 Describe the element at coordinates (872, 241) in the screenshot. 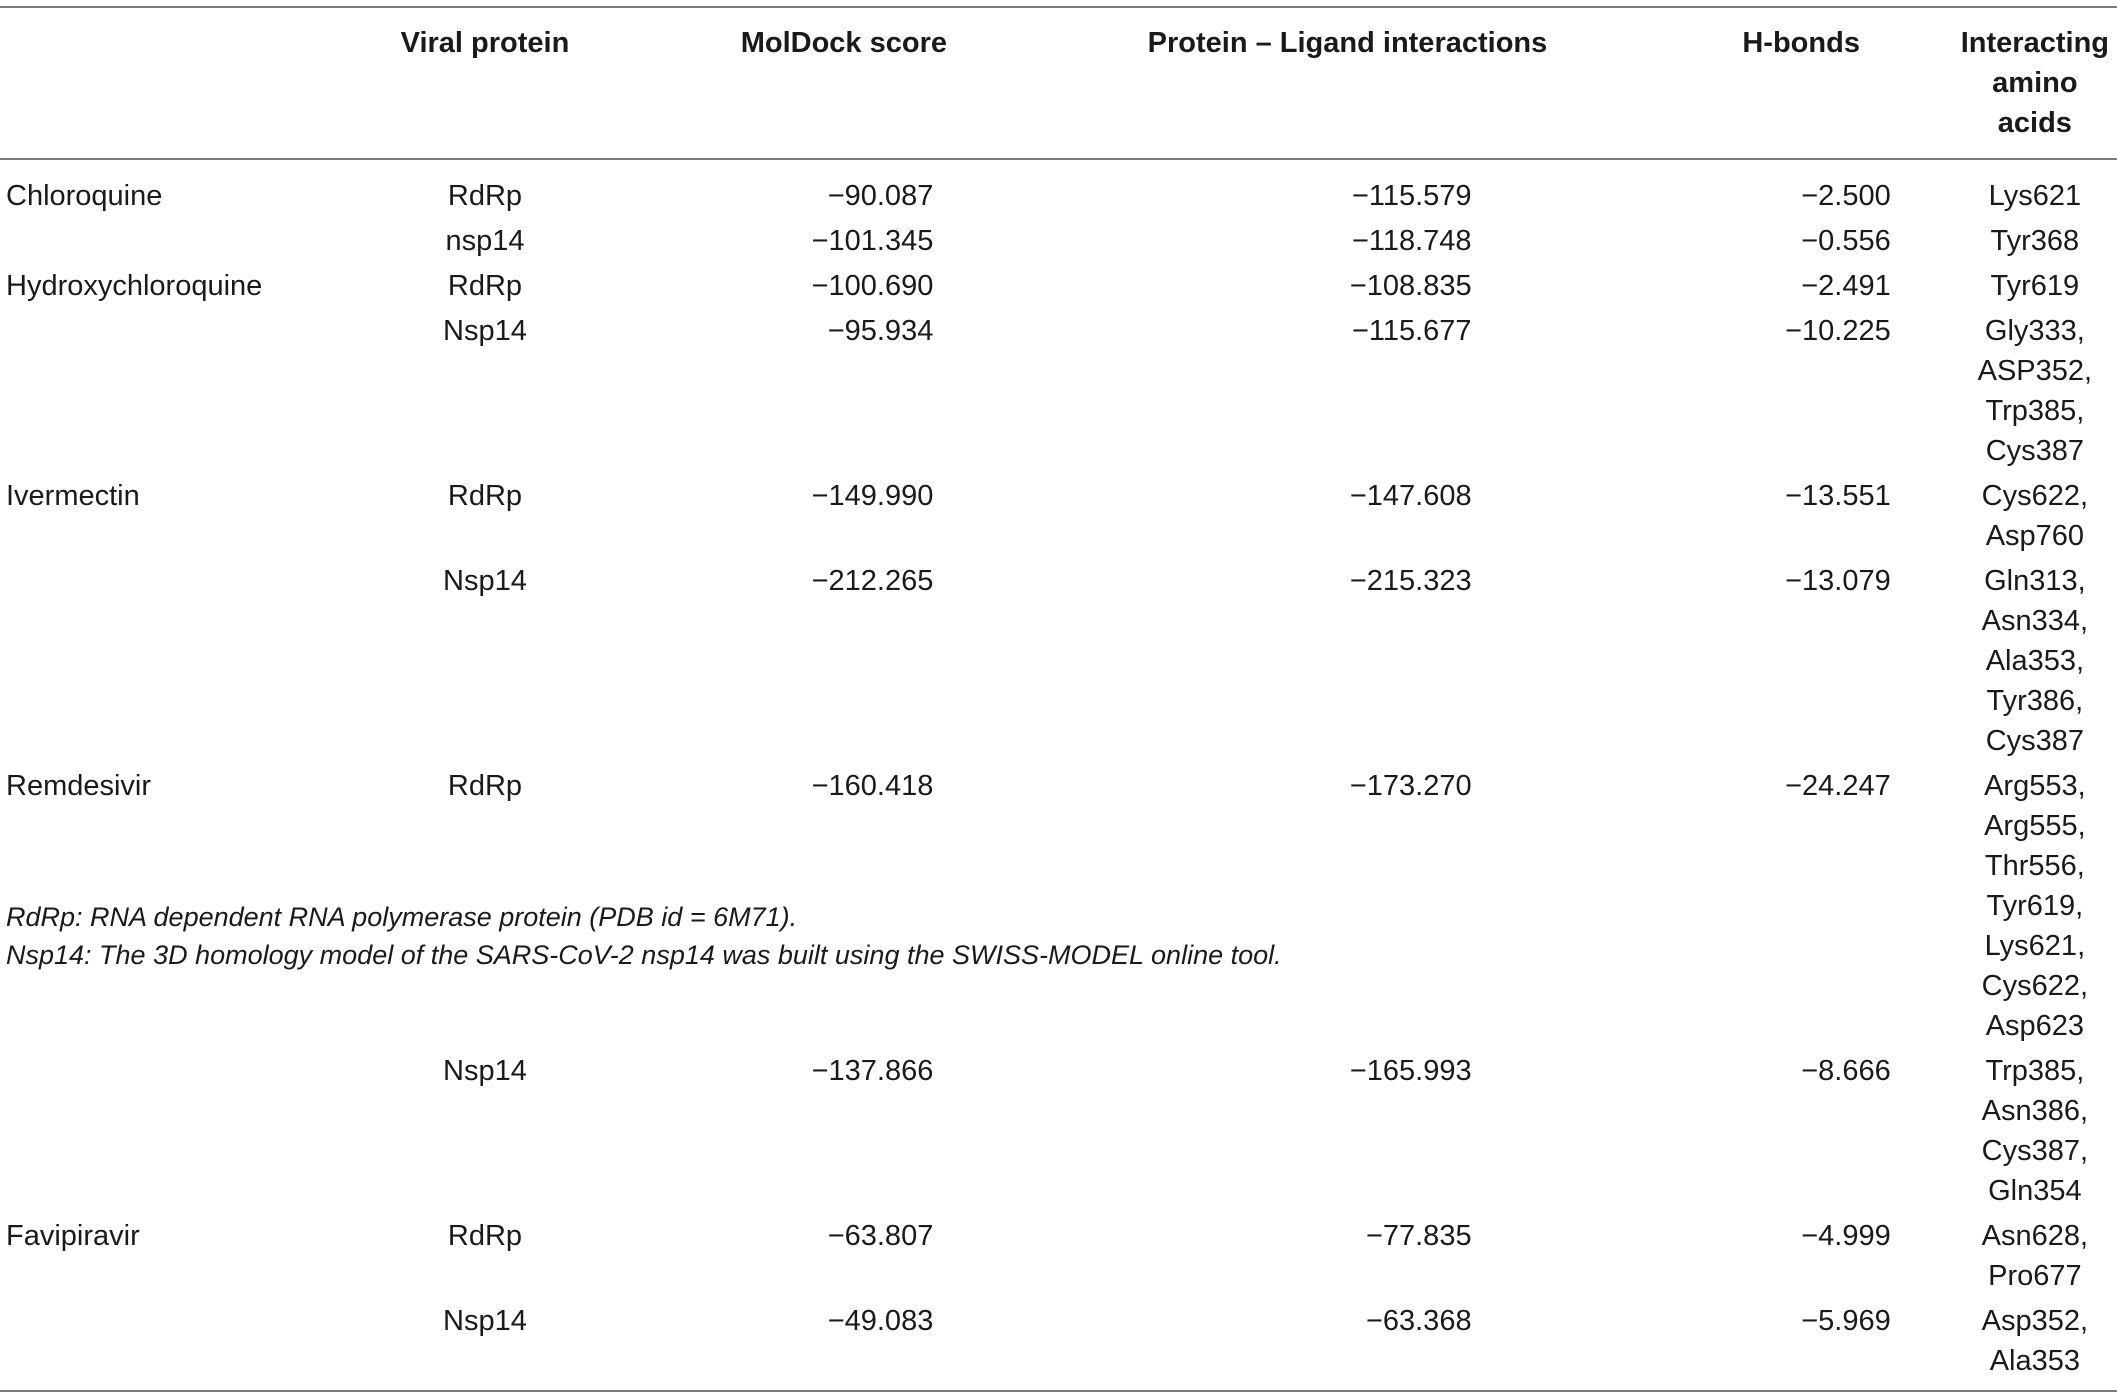

I see `cell-moldock-score: −101.345` at that location.